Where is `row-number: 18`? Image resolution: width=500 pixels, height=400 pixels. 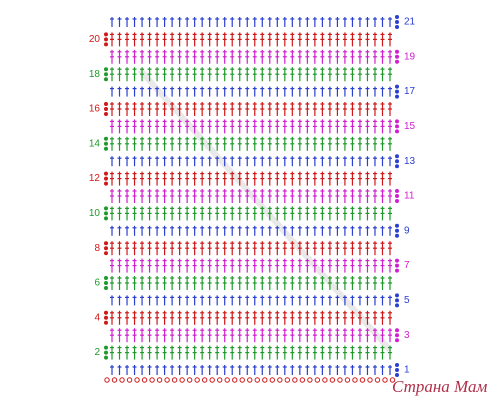
row-number: 18 is located at coordinates (95, 74).